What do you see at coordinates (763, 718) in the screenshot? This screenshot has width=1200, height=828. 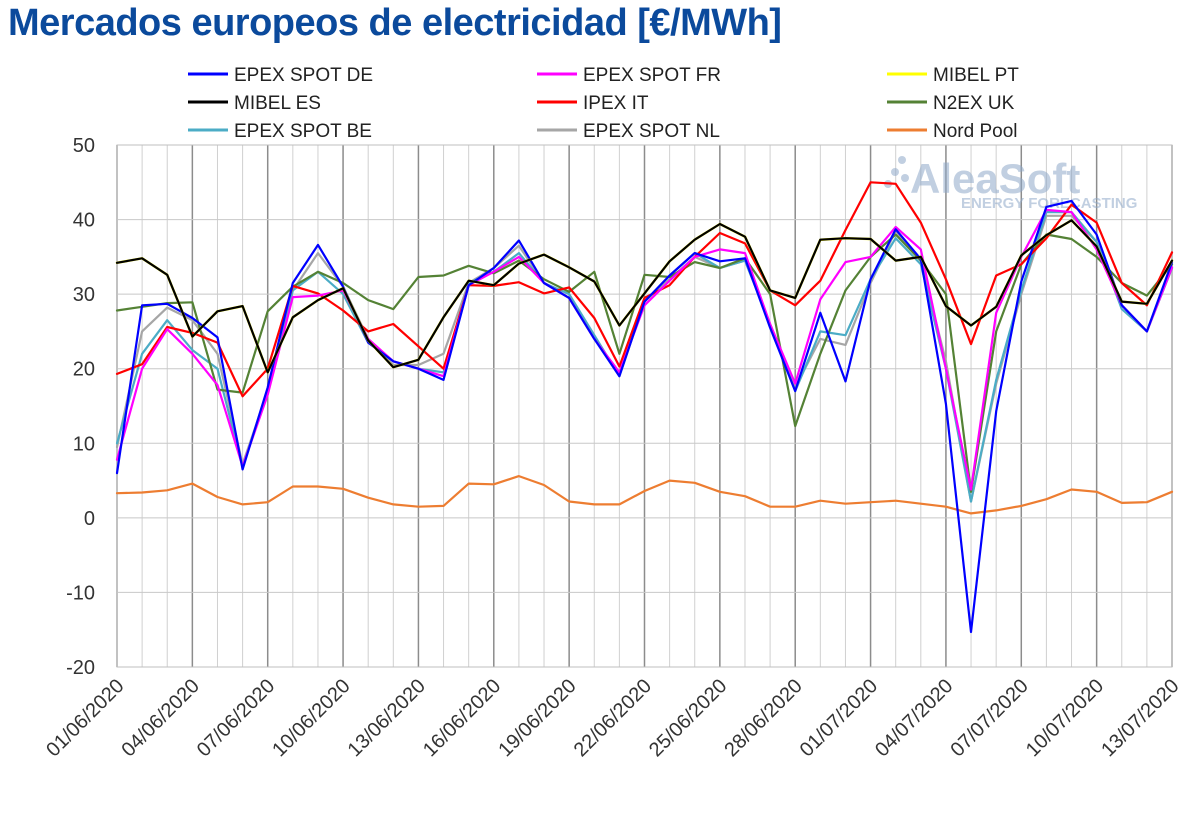 I see `x-tick-label: 28/06/2020` at bounding box center [763, 718].